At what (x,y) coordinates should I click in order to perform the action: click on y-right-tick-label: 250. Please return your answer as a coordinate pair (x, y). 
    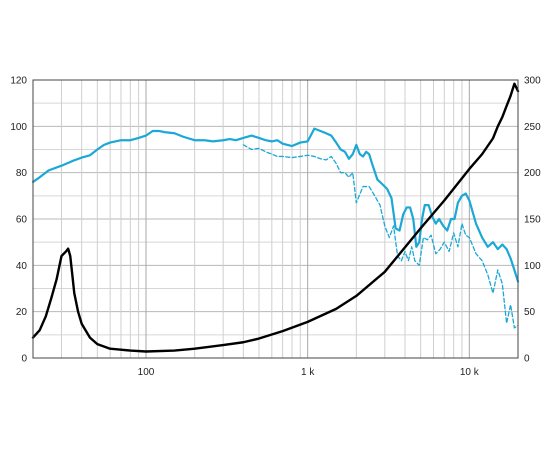
    Looking at the image, I should click on (532, 127).